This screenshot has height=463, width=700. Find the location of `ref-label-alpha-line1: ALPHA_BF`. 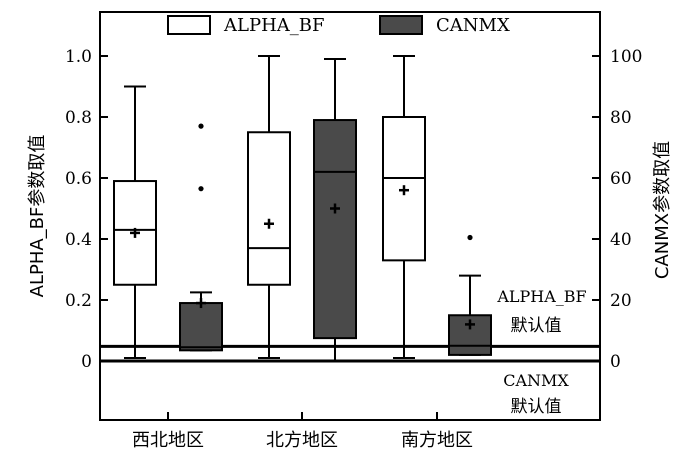

ref-label-alpha-line1: ALPHA_BF is located at coordinates (541, 296).